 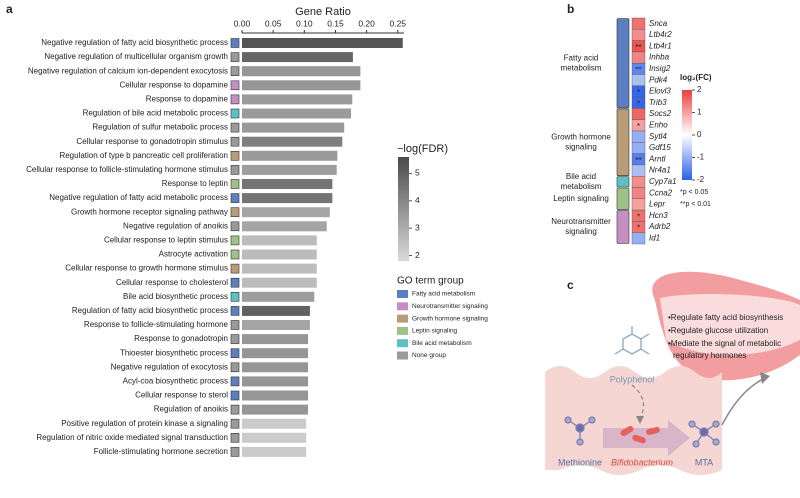 What do you see at coordinates (661, 192) in the screenshot?
I see `gene-label: Ccna2` at bounding box center [661, 192].